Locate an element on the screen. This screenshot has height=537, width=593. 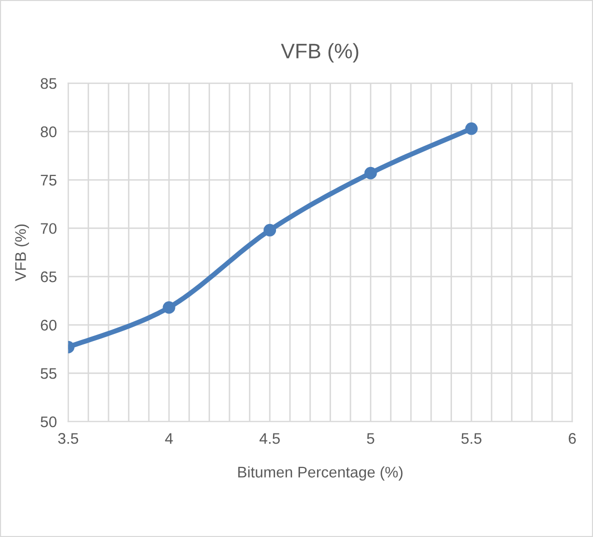
y-tick-label: 50 is located at coordinates (48, 422).